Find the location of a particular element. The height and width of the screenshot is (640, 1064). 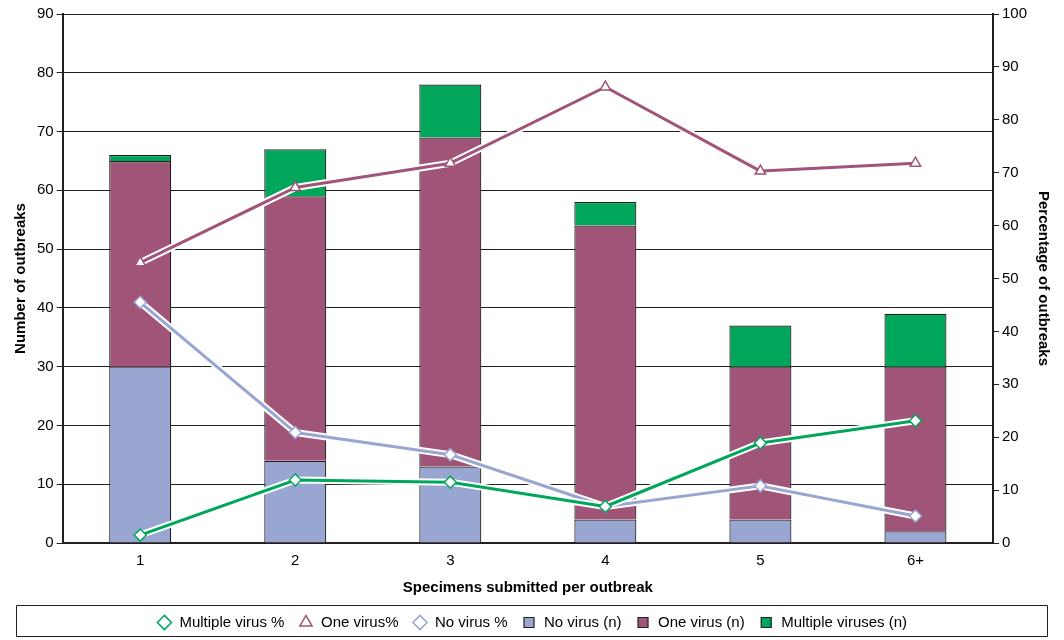

y-tick-label: 80 is located at coordinates (45, 71).